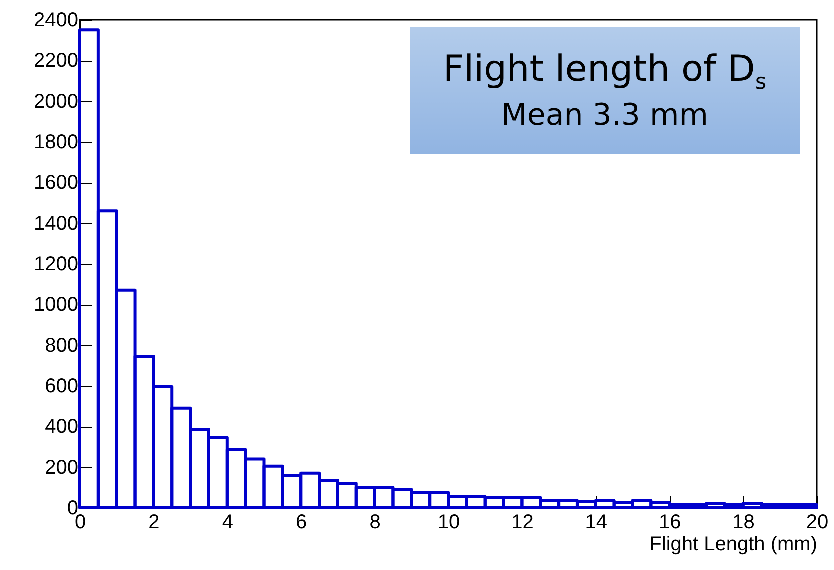  What do you see at coordinates (228, 523) in the screenshot?
I see `x-tick-label: 4` at bounding box center [228, 523].